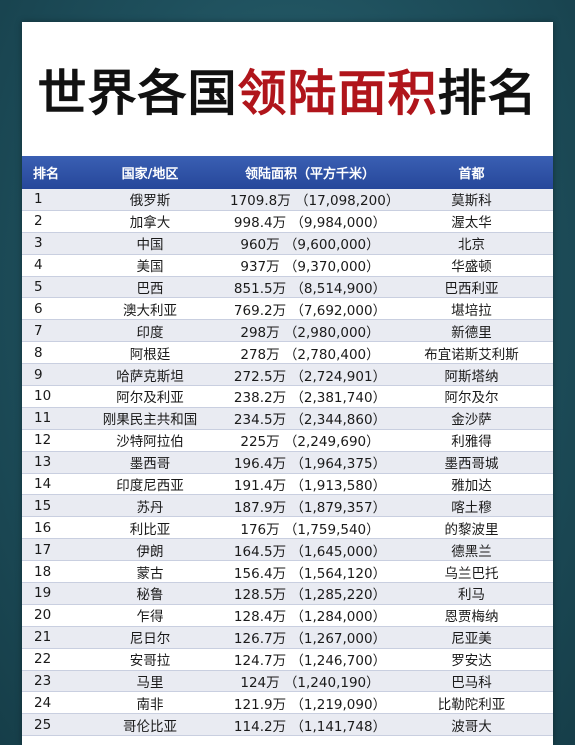 This screenshot has width=575, height=745. Describe the element at coordinates (310, 661) in the screenshot. I see `cell-area: 124.7万 （1,246,700）` at that location.